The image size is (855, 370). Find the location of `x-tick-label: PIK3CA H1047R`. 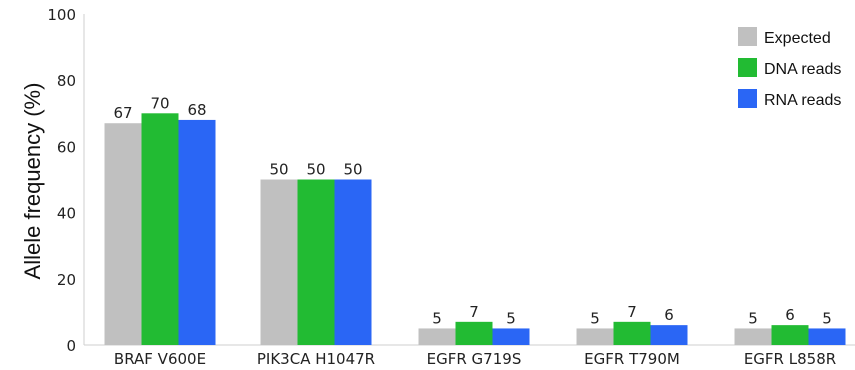

x-tick-label: PIK3CA H1047R is located at coordinates (316, 359).